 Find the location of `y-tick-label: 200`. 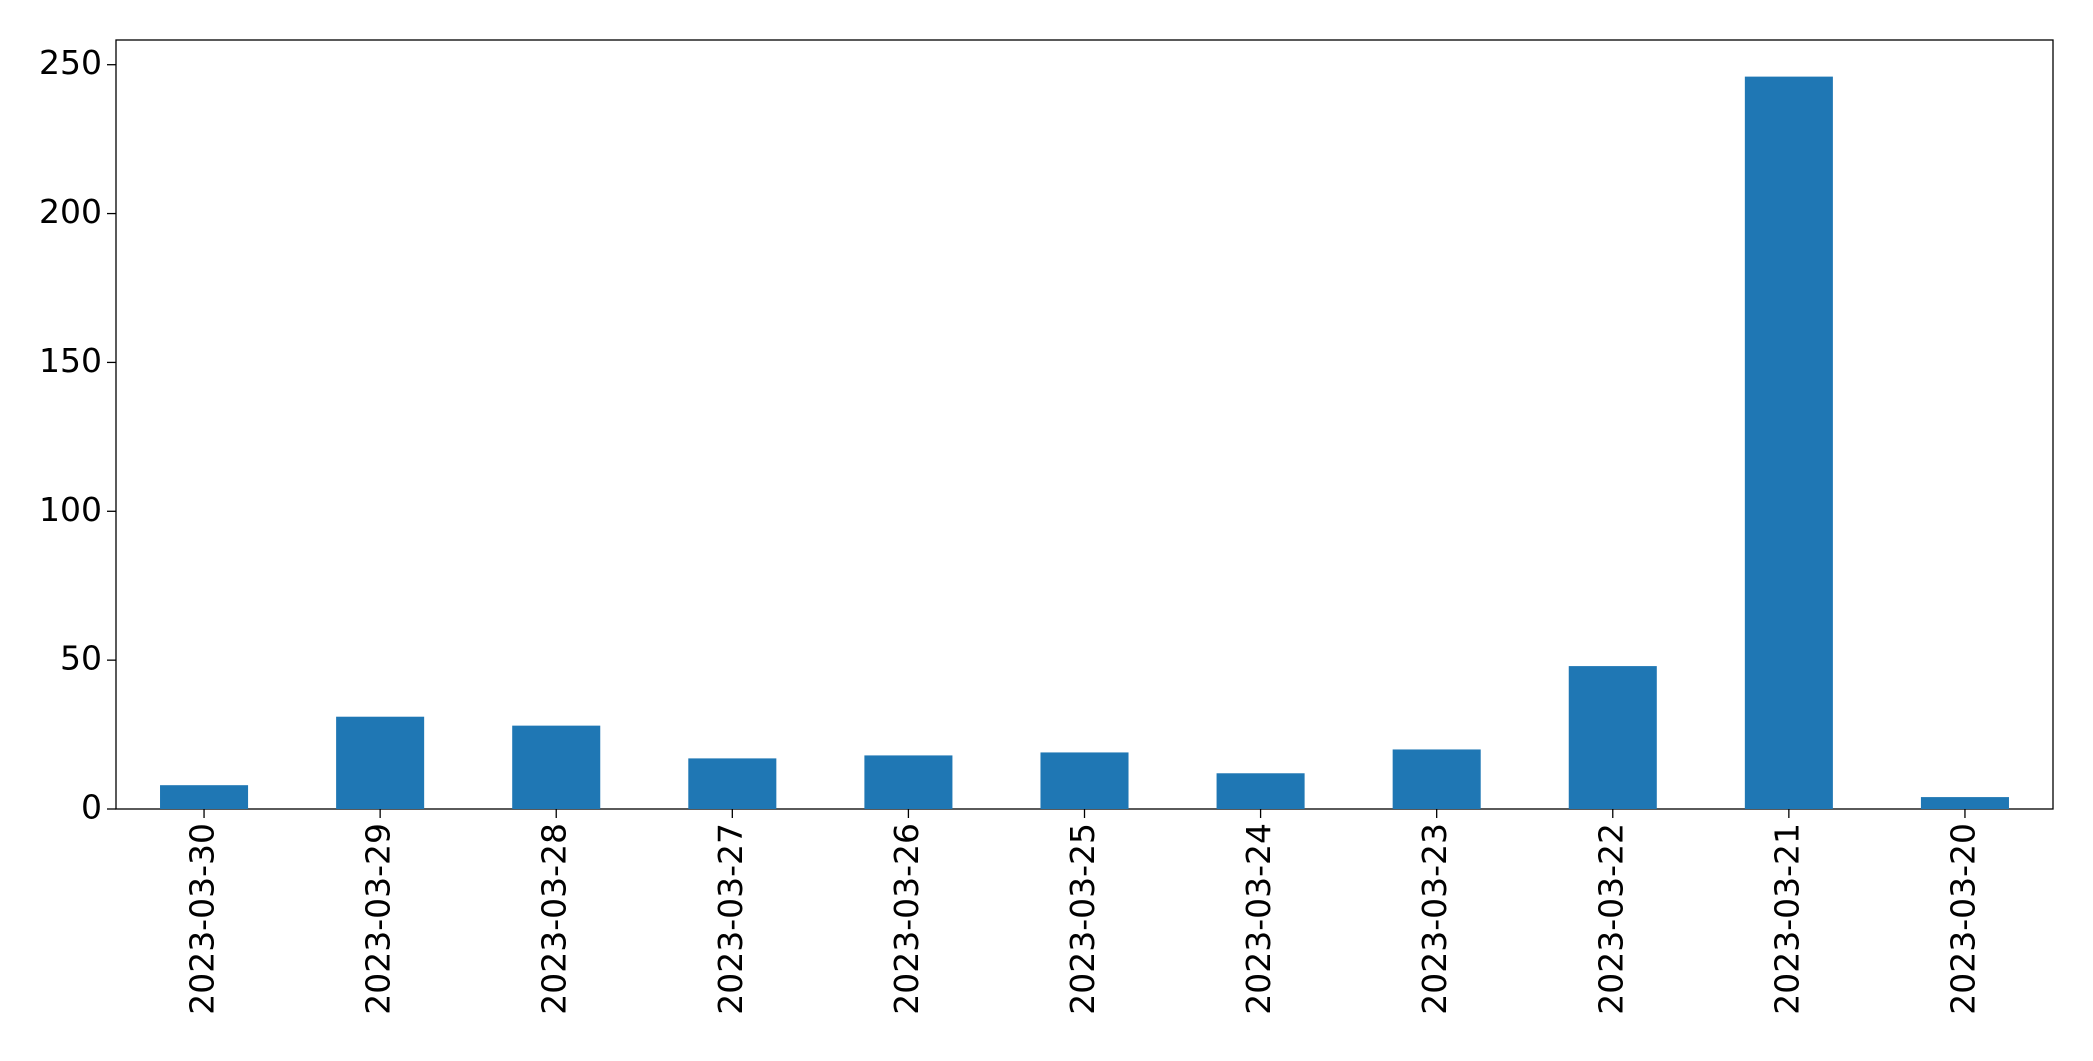

y-tick-label: 200 is located at coordinates (70, 211).